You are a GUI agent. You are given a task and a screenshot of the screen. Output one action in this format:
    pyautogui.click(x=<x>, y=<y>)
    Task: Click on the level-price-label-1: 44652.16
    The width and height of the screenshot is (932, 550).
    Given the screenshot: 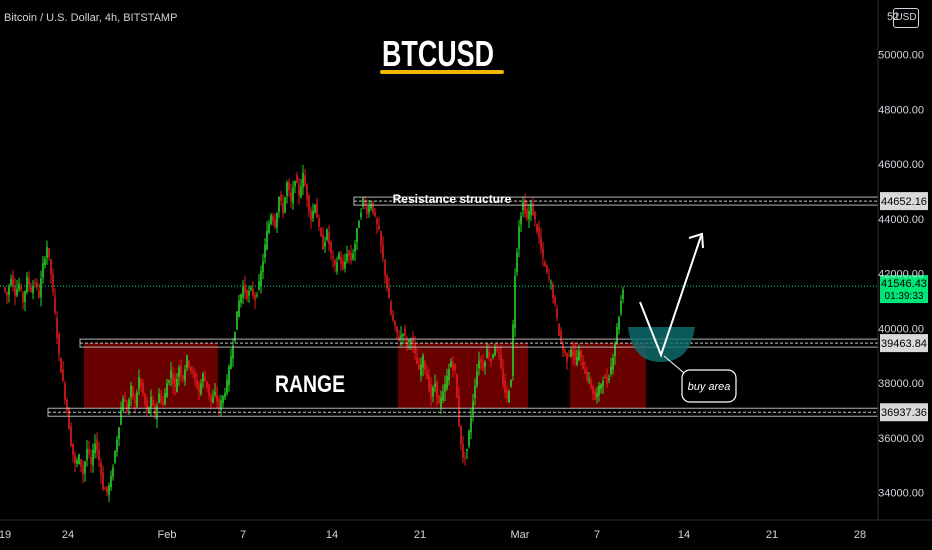 What is the action you would take?
    pyautogui.click(x=904, y=202)
    